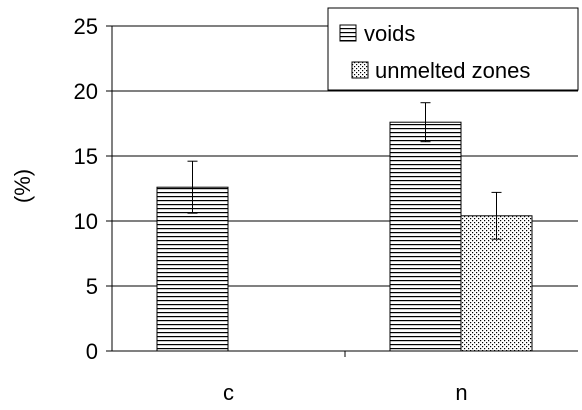  What do you see at coordinates (452, 70) in the screenshot?
I see `legend-label-unmelted-zones: unmelted zones` at bounding box center [452, 70].